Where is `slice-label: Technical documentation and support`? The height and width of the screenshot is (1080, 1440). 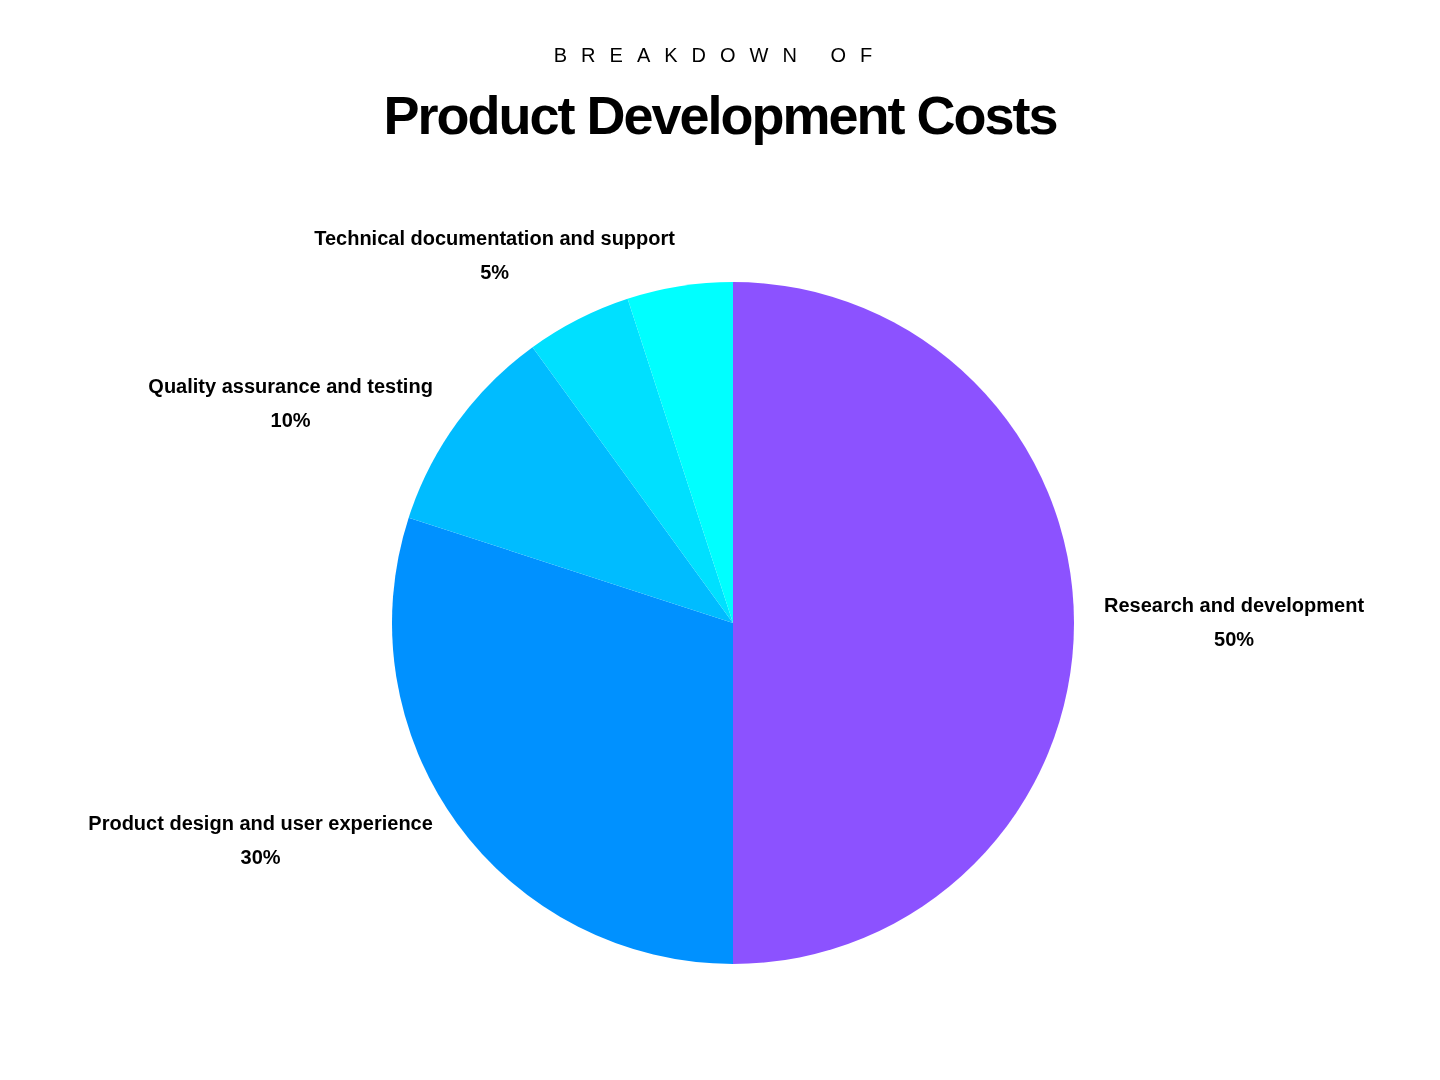
slice-label: Technical documentation and support is located at coordinates (495, 238).